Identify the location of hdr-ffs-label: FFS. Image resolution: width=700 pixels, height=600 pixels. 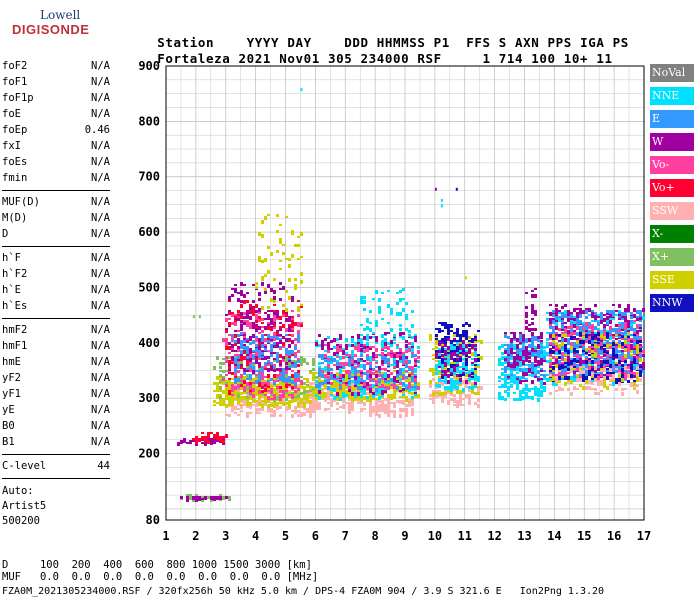
(478, 42).